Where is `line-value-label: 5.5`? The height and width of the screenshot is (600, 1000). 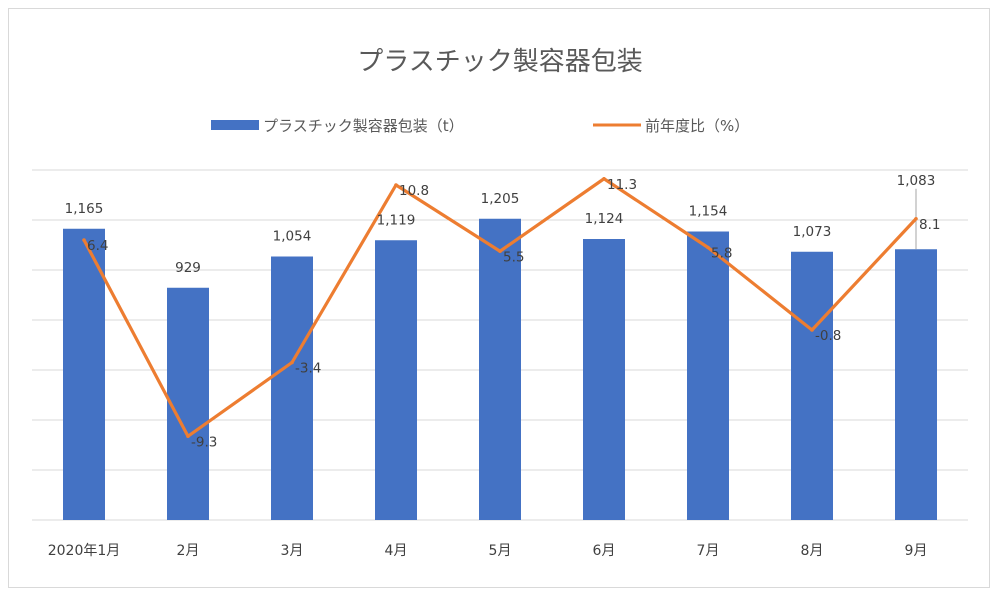
line-value-label: 5.5 is located at coordinates (513, 257).